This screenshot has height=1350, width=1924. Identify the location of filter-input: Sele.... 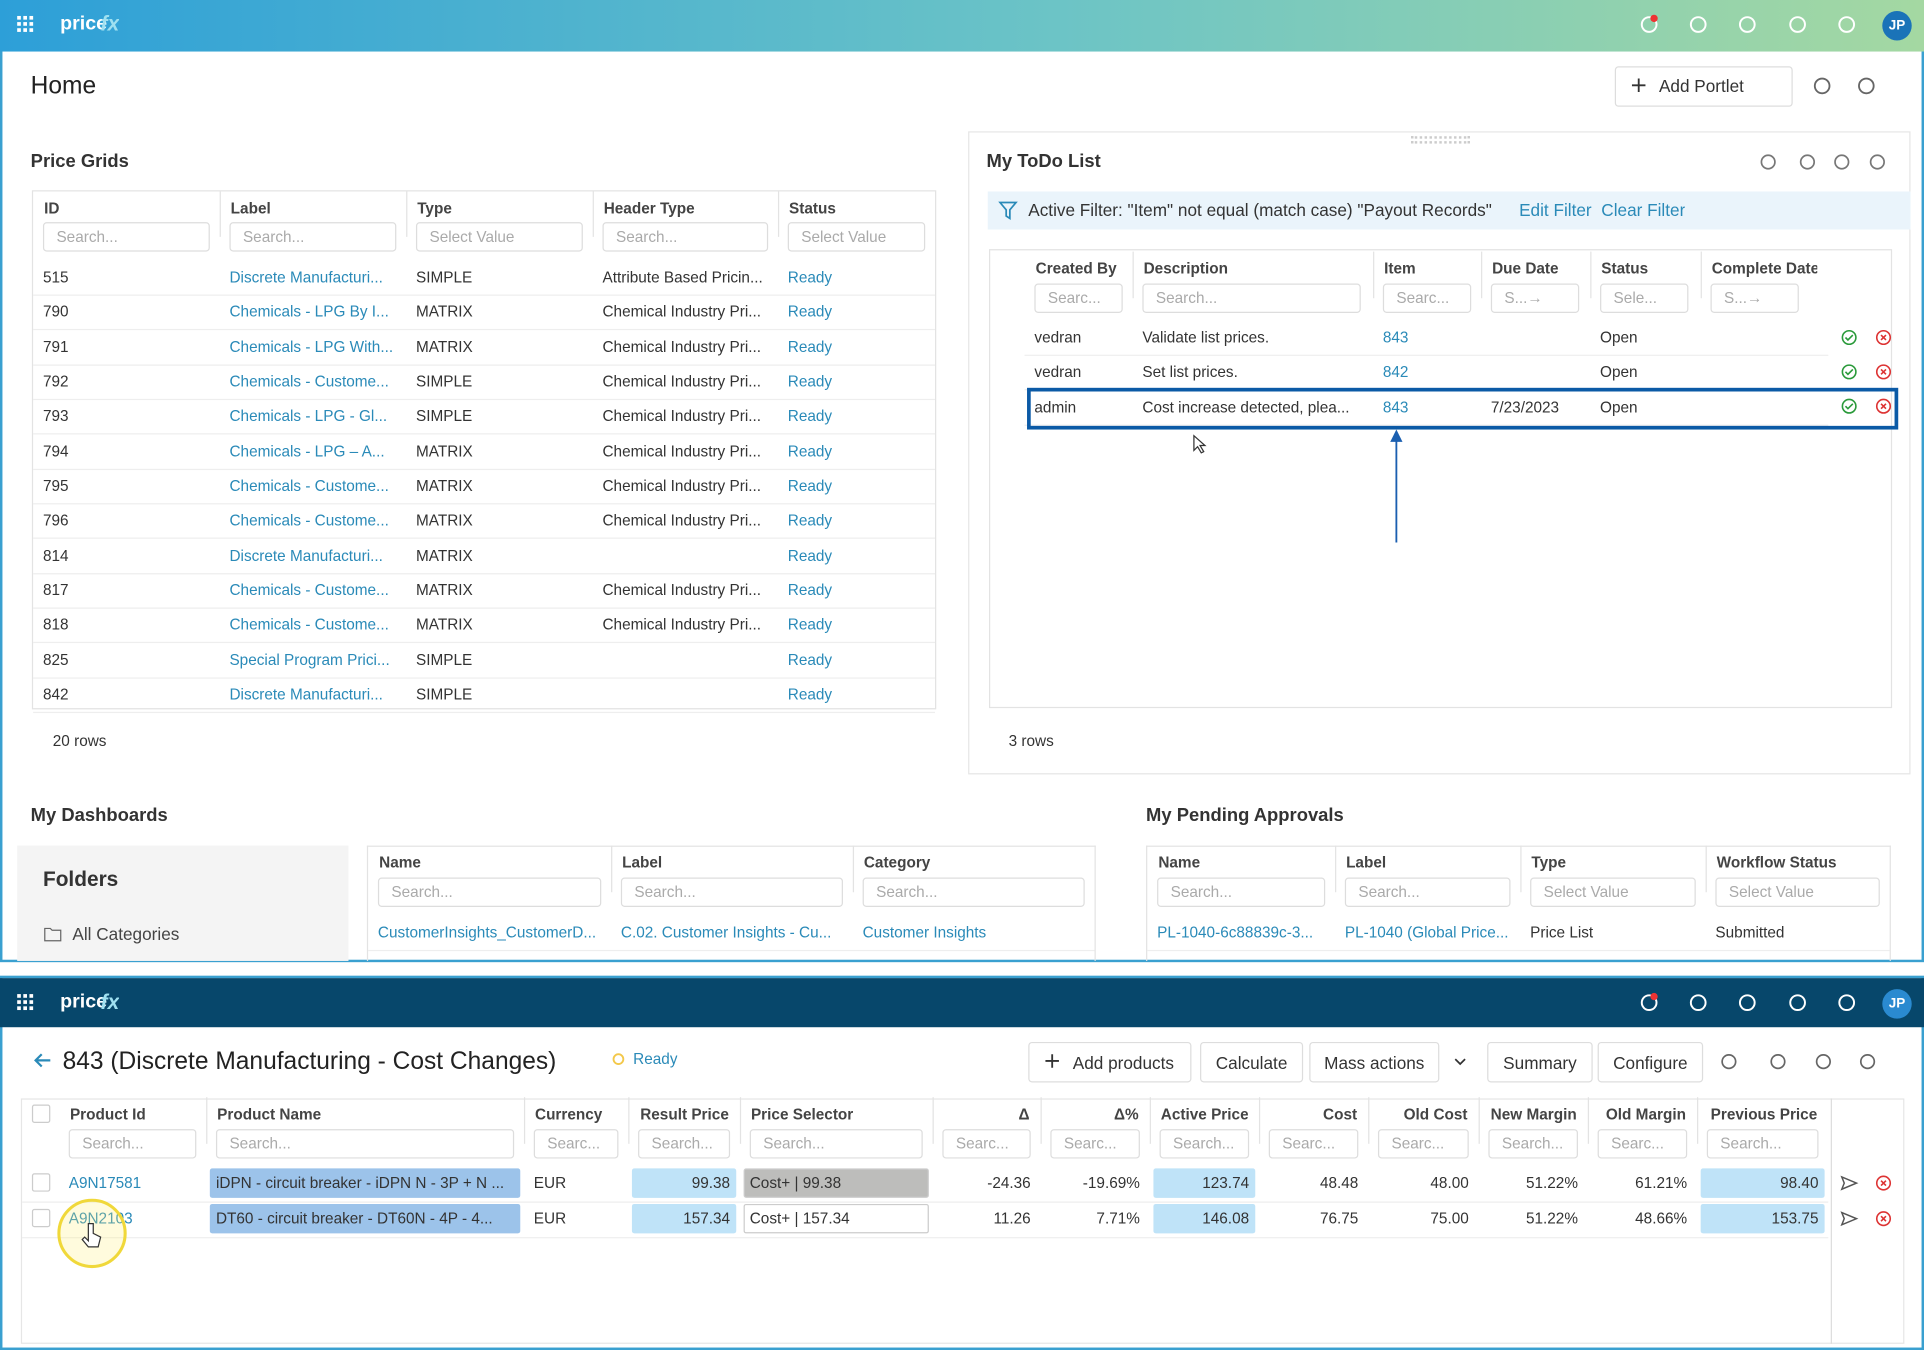
(1644, 298).